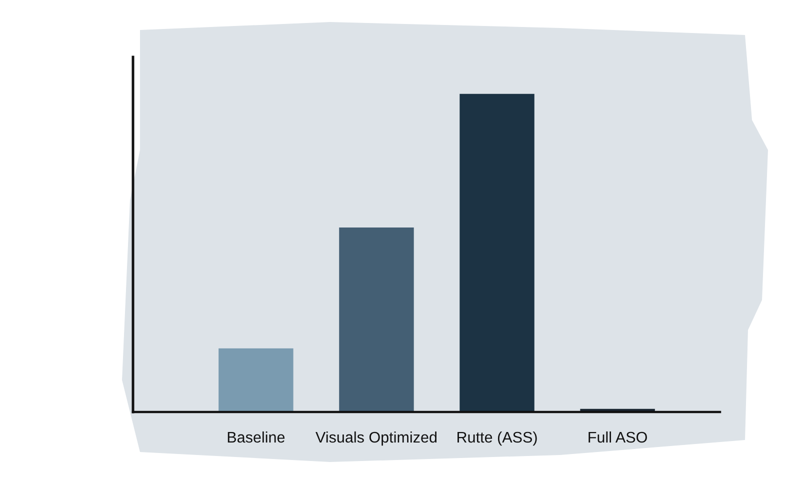 Image resolution: width=800 pixels, height=480 pixels. I want to click on x-tick-label: Baseline, so click(256, 437).